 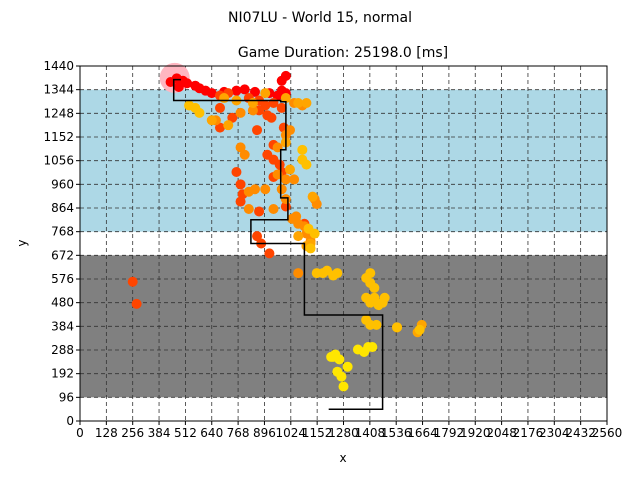 What do you see at coordinates (80, 433) in the screenshot?
I see `x-tick-label: 0` at bounding box center [80, 433].